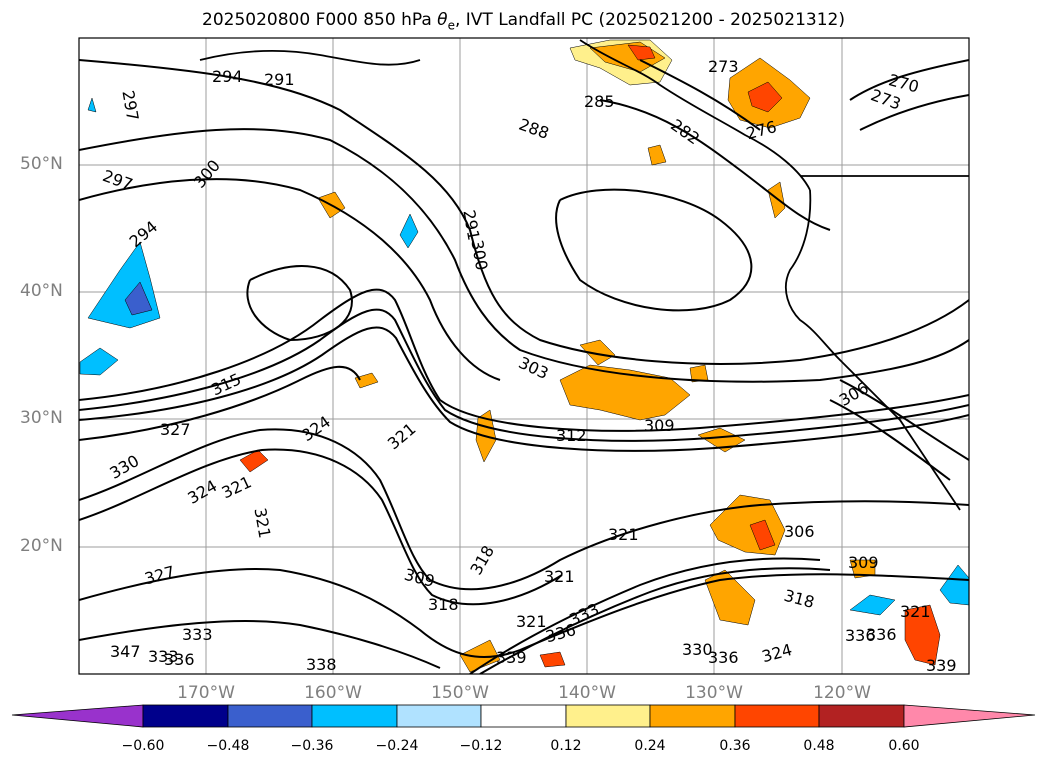 The image size is (1047, 767). Describe the element at coordinates (143, 746) in the screenshot. I see `colorbar-tick-label: −0.60` at that location.